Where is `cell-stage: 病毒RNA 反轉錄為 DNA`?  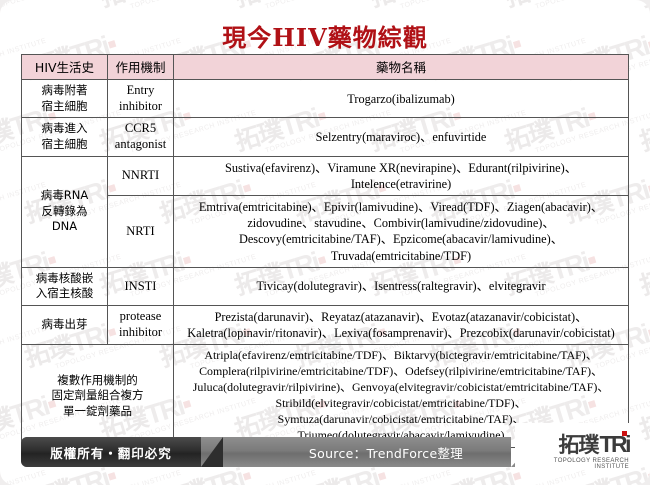
cell-stage: 病毒RNA 反轉錄為 DNA is located at coordinates (64, 211).